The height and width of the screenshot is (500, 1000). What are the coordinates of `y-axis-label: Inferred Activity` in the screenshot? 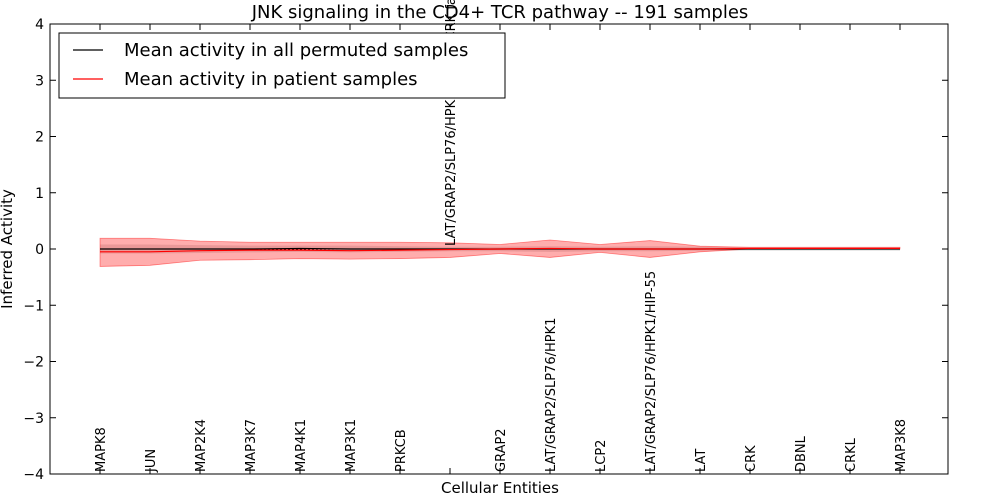 It's located at (8, 249).